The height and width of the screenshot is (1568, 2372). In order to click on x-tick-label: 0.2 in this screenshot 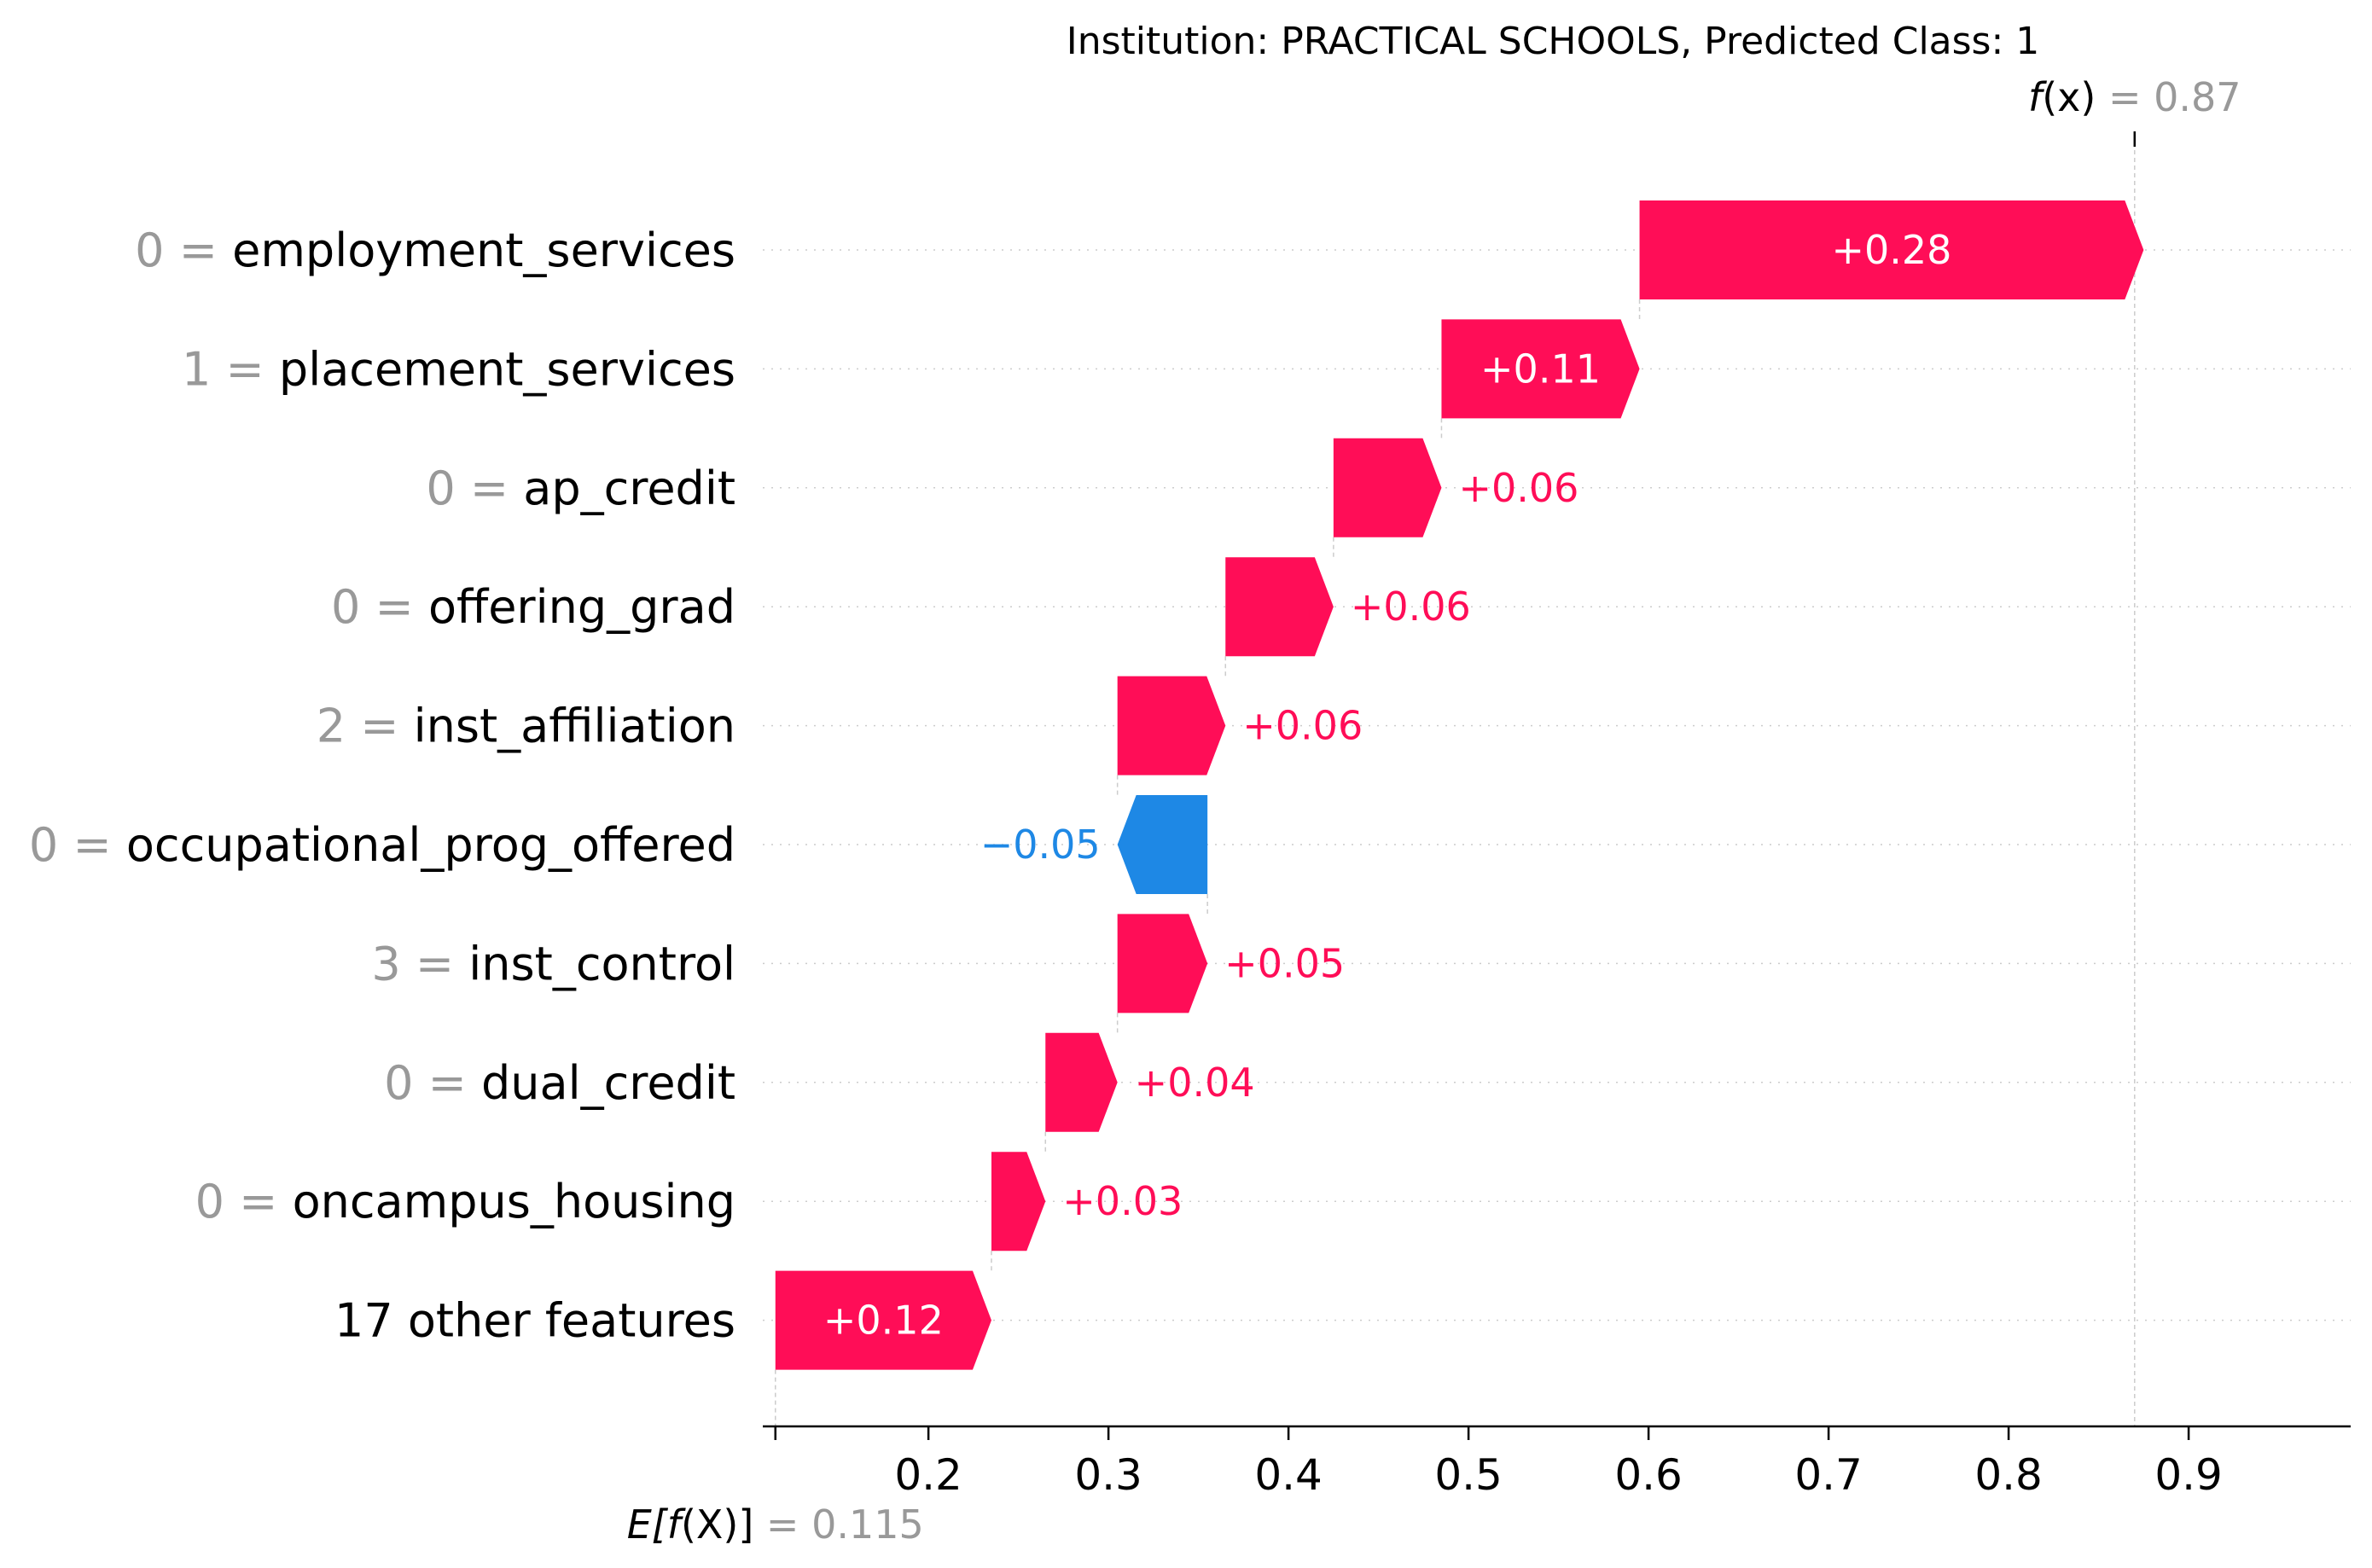, I will do `click(928, 1475)`.